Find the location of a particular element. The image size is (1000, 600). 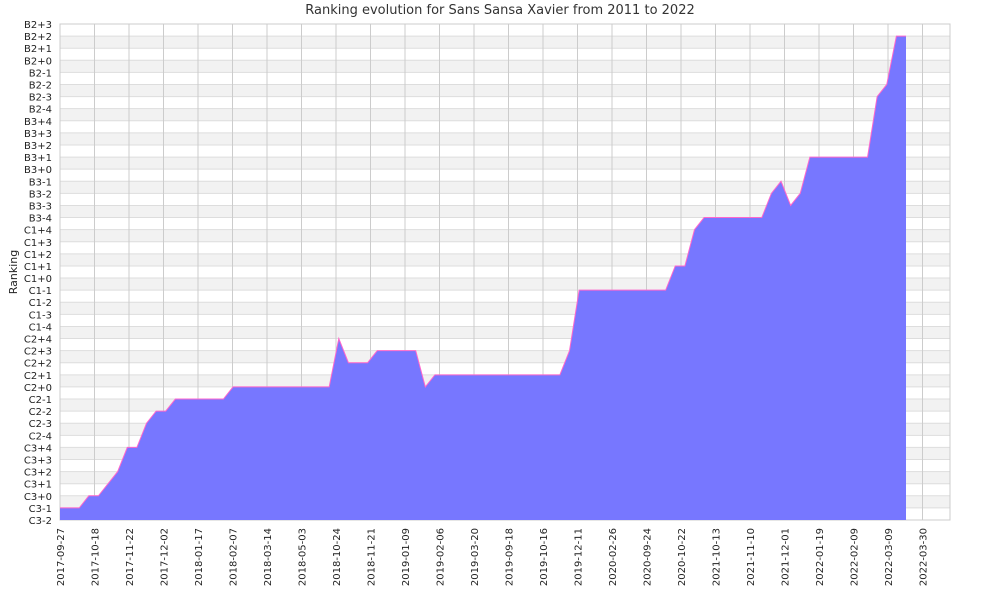

x-tick-label: 2020-09-24 is located at coordinates (648, 557).